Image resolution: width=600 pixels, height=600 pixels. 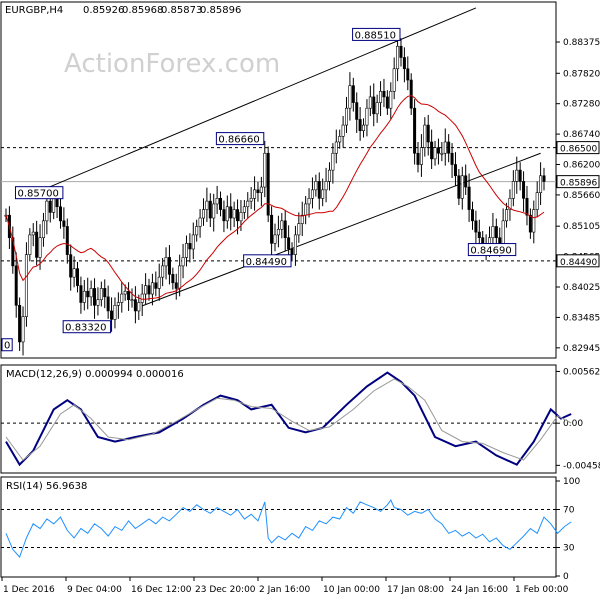 I want to click on price-tag-label: 0.84490, so click(x=578, y=263).